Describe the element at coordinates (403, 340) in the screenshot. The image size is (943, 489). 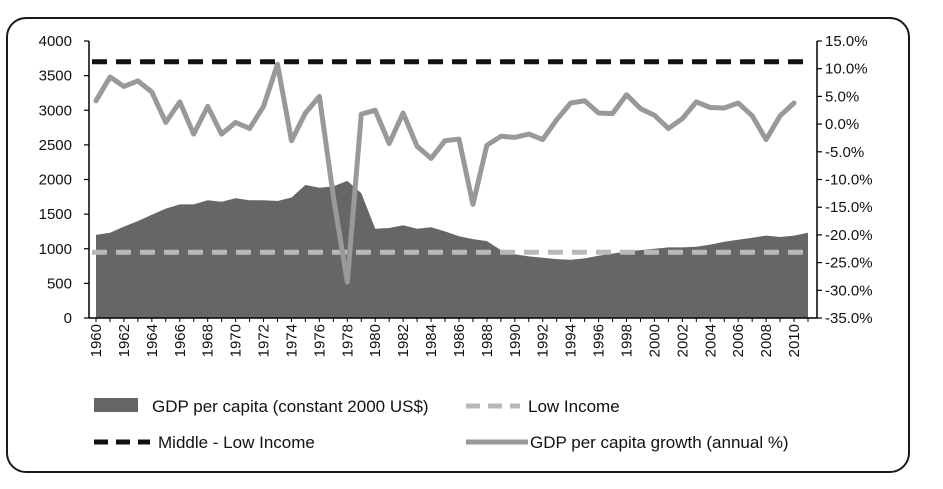
I see `x-tick-label: 1982` at that location.